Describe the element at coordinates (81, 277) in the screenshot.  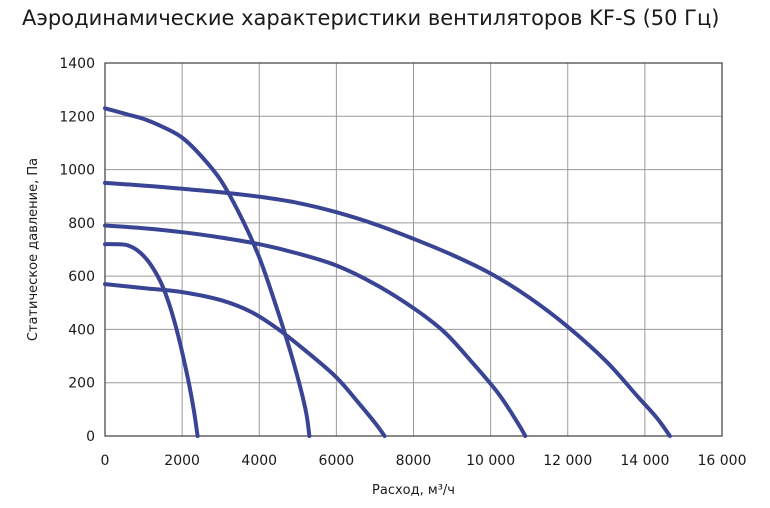
I see `y-tick-label: 600` at that location.